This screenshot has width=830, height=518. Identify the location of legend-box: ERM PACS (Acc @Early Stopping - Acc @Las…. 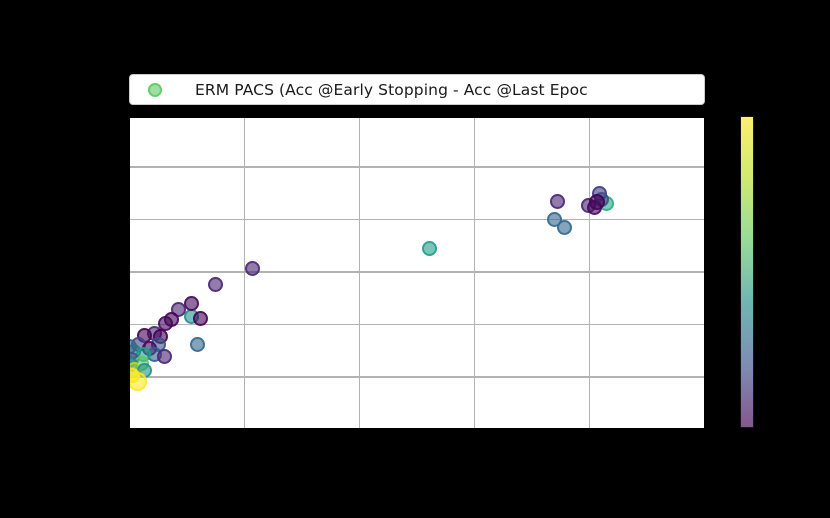
(417, 89).